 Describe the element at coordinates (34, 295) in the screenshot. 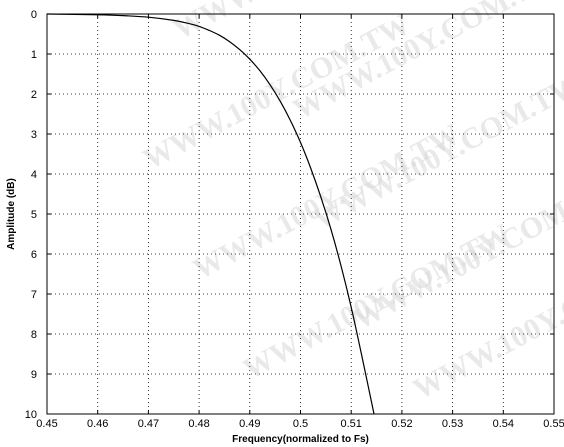

I see `y-tick-label: 7` at that location.